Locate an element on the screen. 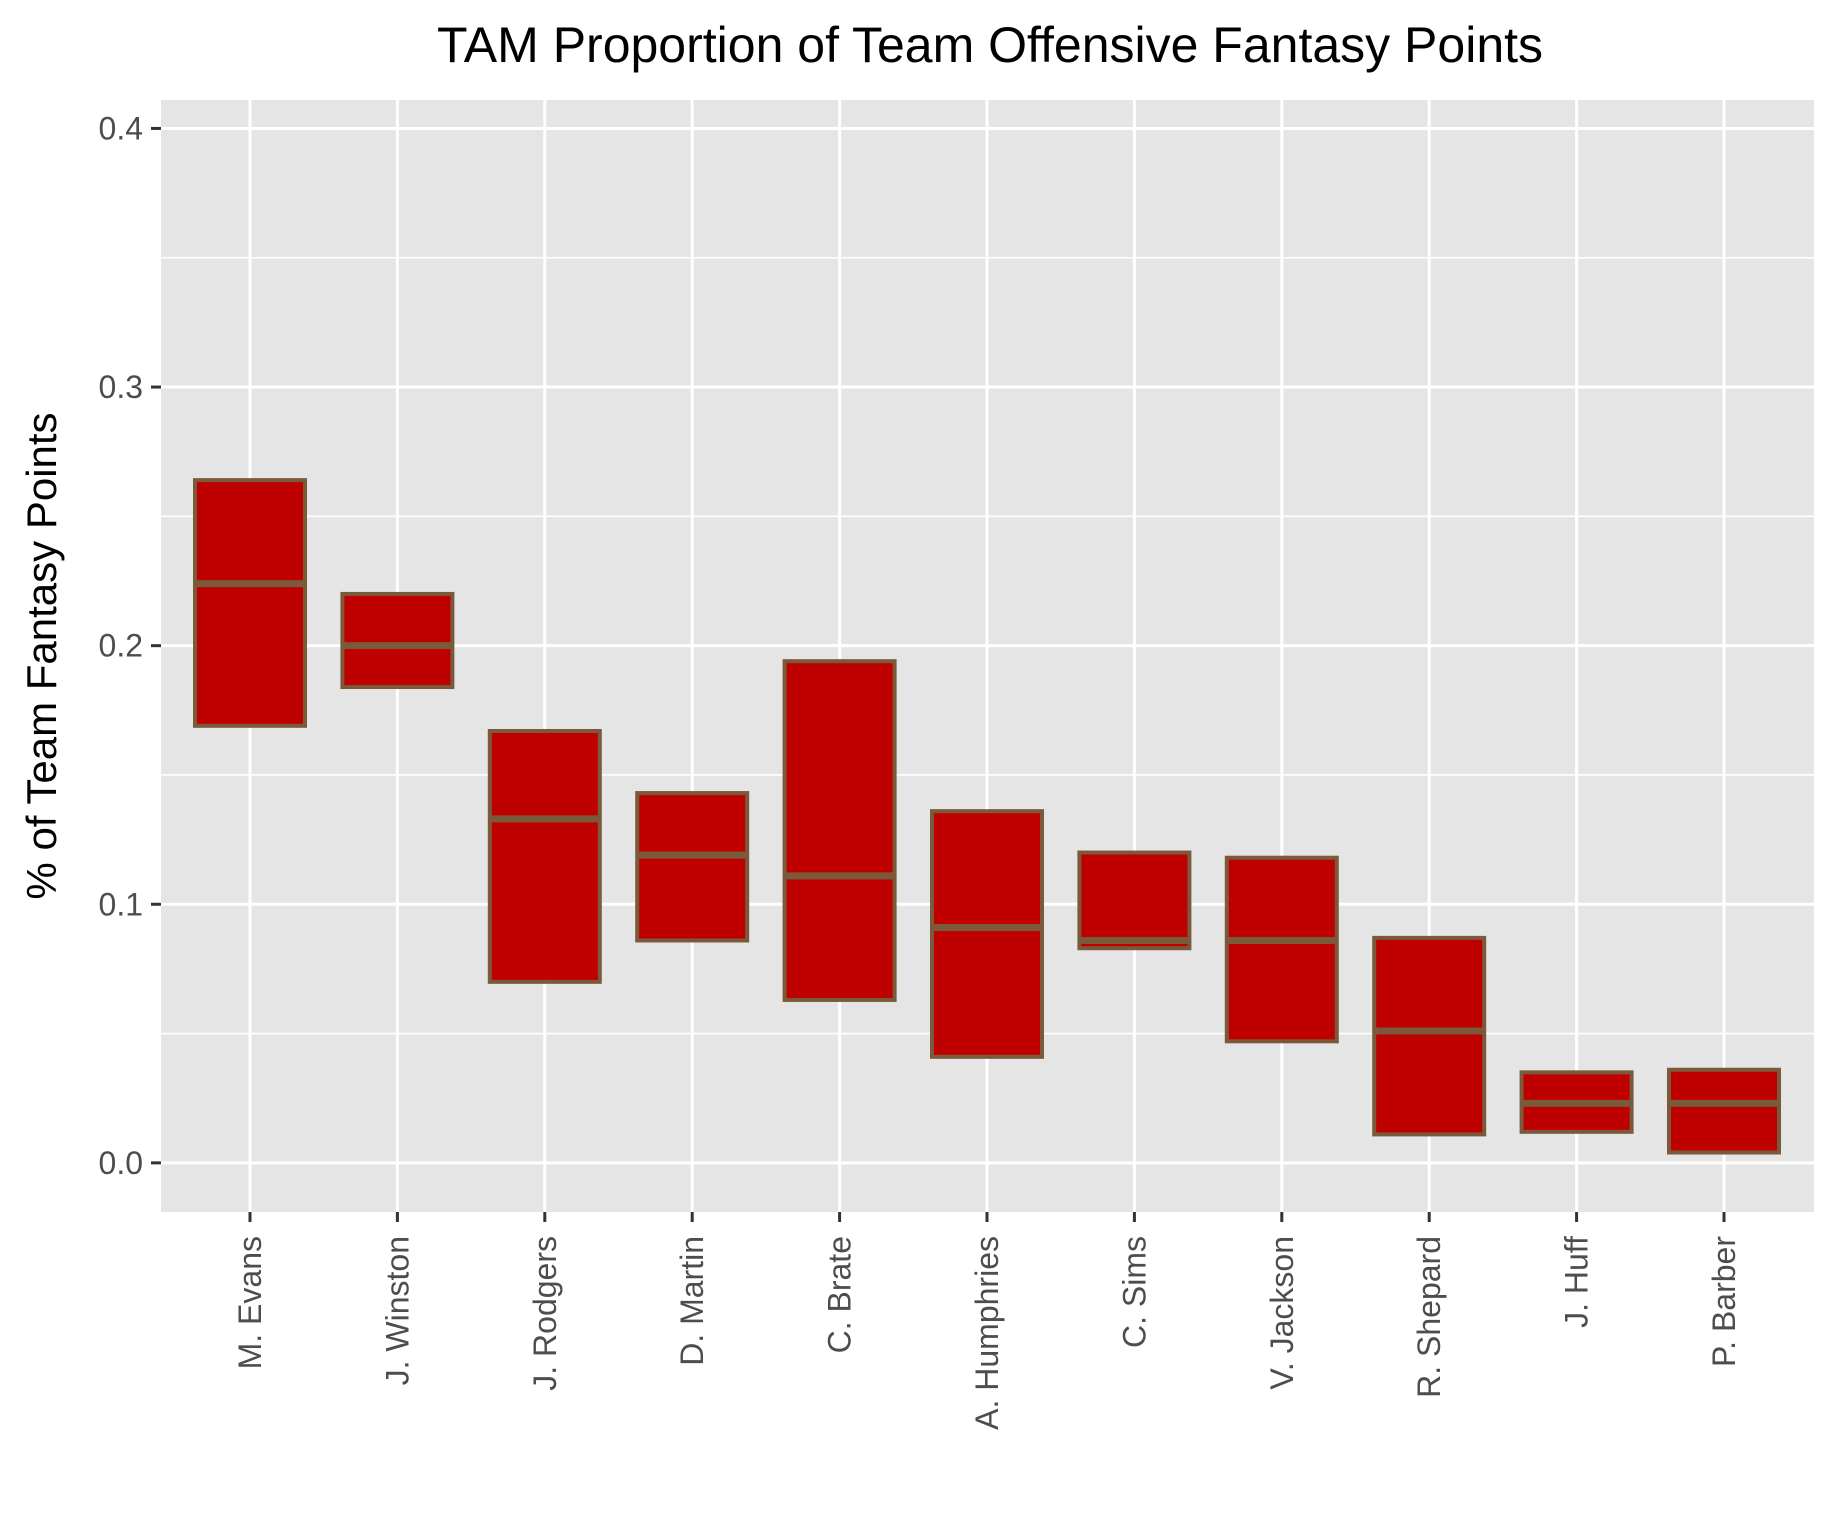 This screenshot has width=1833, height=1529. y-axis: 0.0 0.1 0.2 0.3 0.4 is located at coordinates (130, 645).